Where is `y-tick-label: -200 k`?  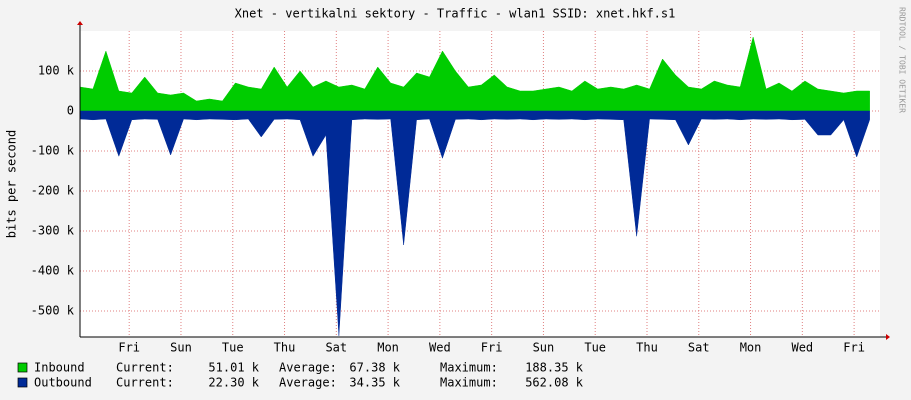 y-tick-label: -200 k is located at coordinates (53, 191).